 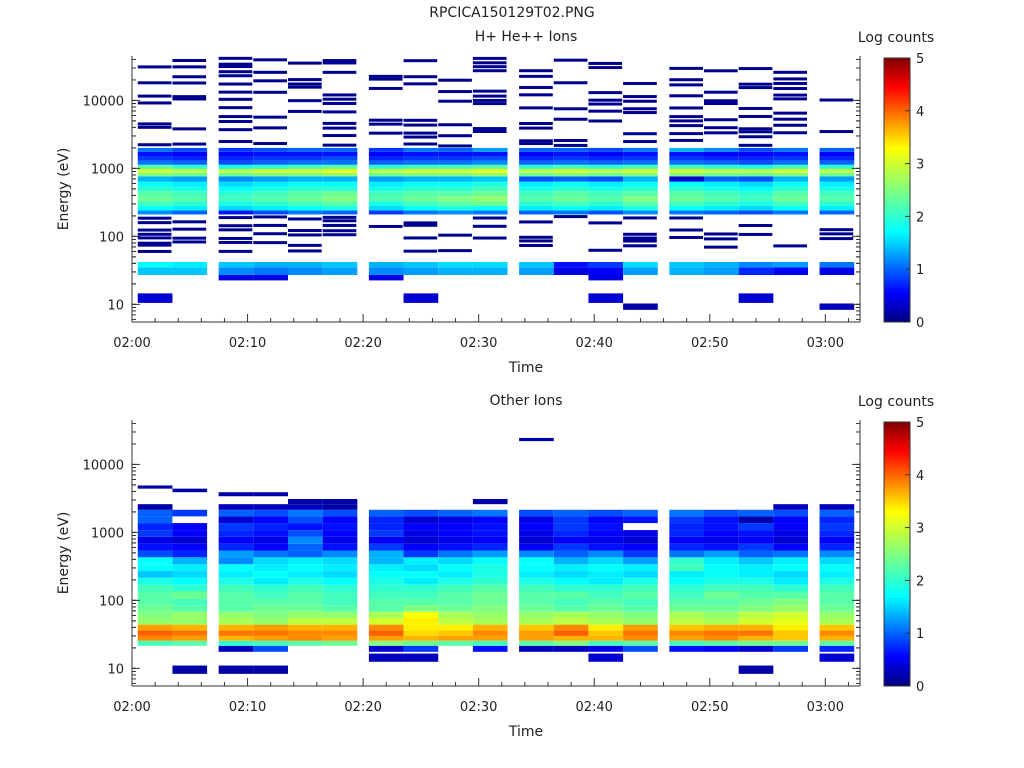 What do you see at coordinates (103, 101) in the screenshot?
I see `y-tick-label: 10000` at bounding box center [103, 101].